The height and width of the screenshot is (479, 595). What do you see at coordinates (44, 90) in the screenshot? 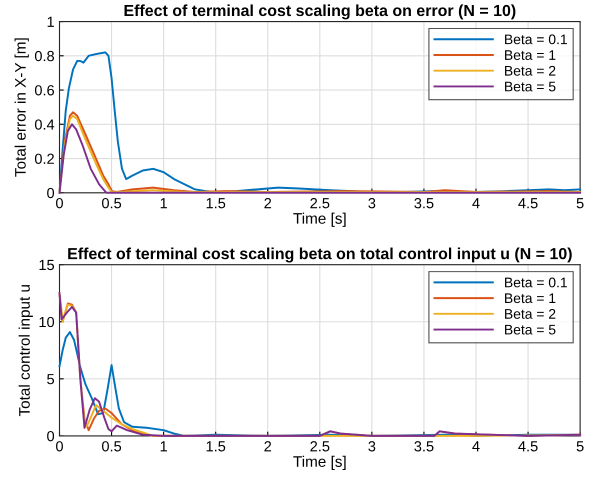
I see `y-tick-label: 0.6` at bounding box center [44, 90].